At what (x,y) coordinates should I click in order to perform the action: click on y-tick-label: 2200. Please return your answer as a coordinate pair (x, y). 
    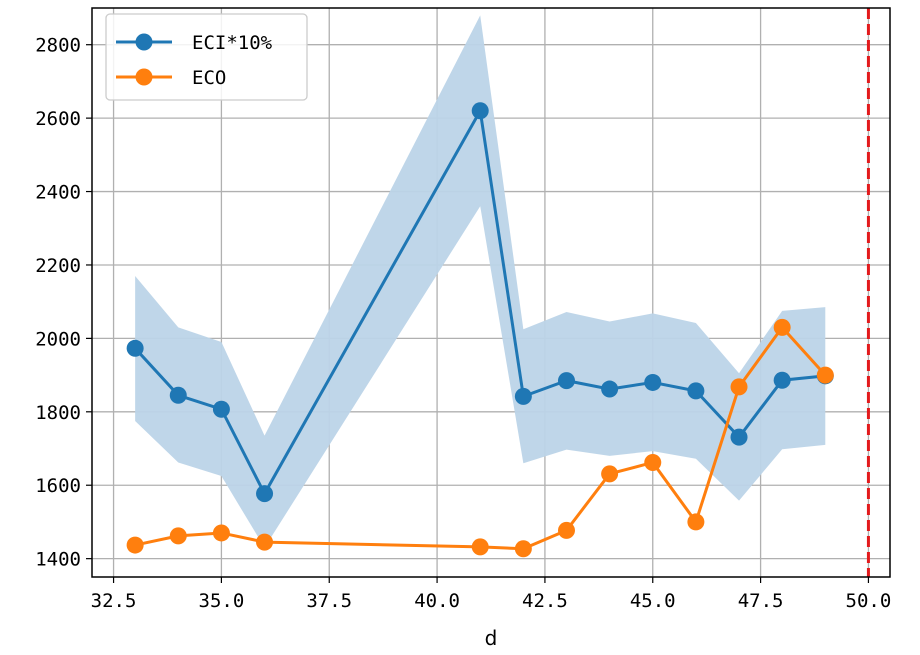
    Looking at the image, I should click on (58, 266).